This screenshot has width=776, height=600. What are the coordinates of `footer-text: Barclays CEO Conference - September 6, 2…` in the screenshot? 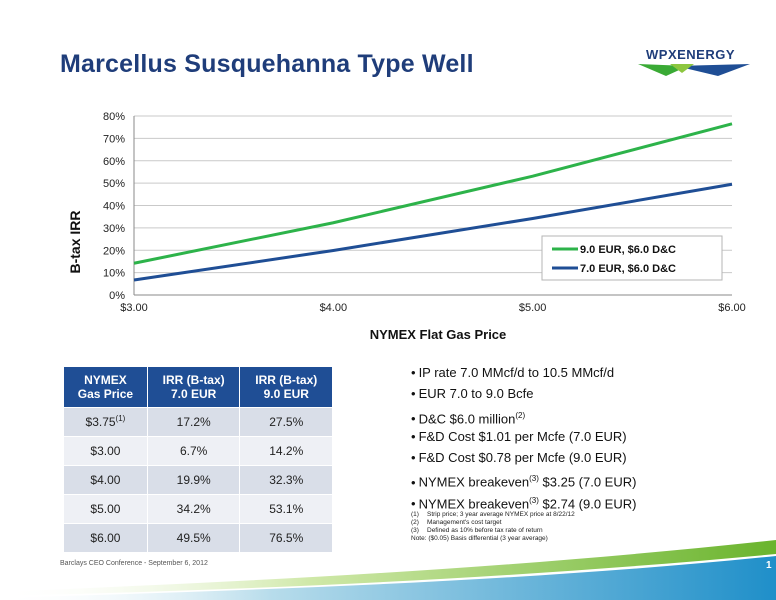 It's located at (134, 563).